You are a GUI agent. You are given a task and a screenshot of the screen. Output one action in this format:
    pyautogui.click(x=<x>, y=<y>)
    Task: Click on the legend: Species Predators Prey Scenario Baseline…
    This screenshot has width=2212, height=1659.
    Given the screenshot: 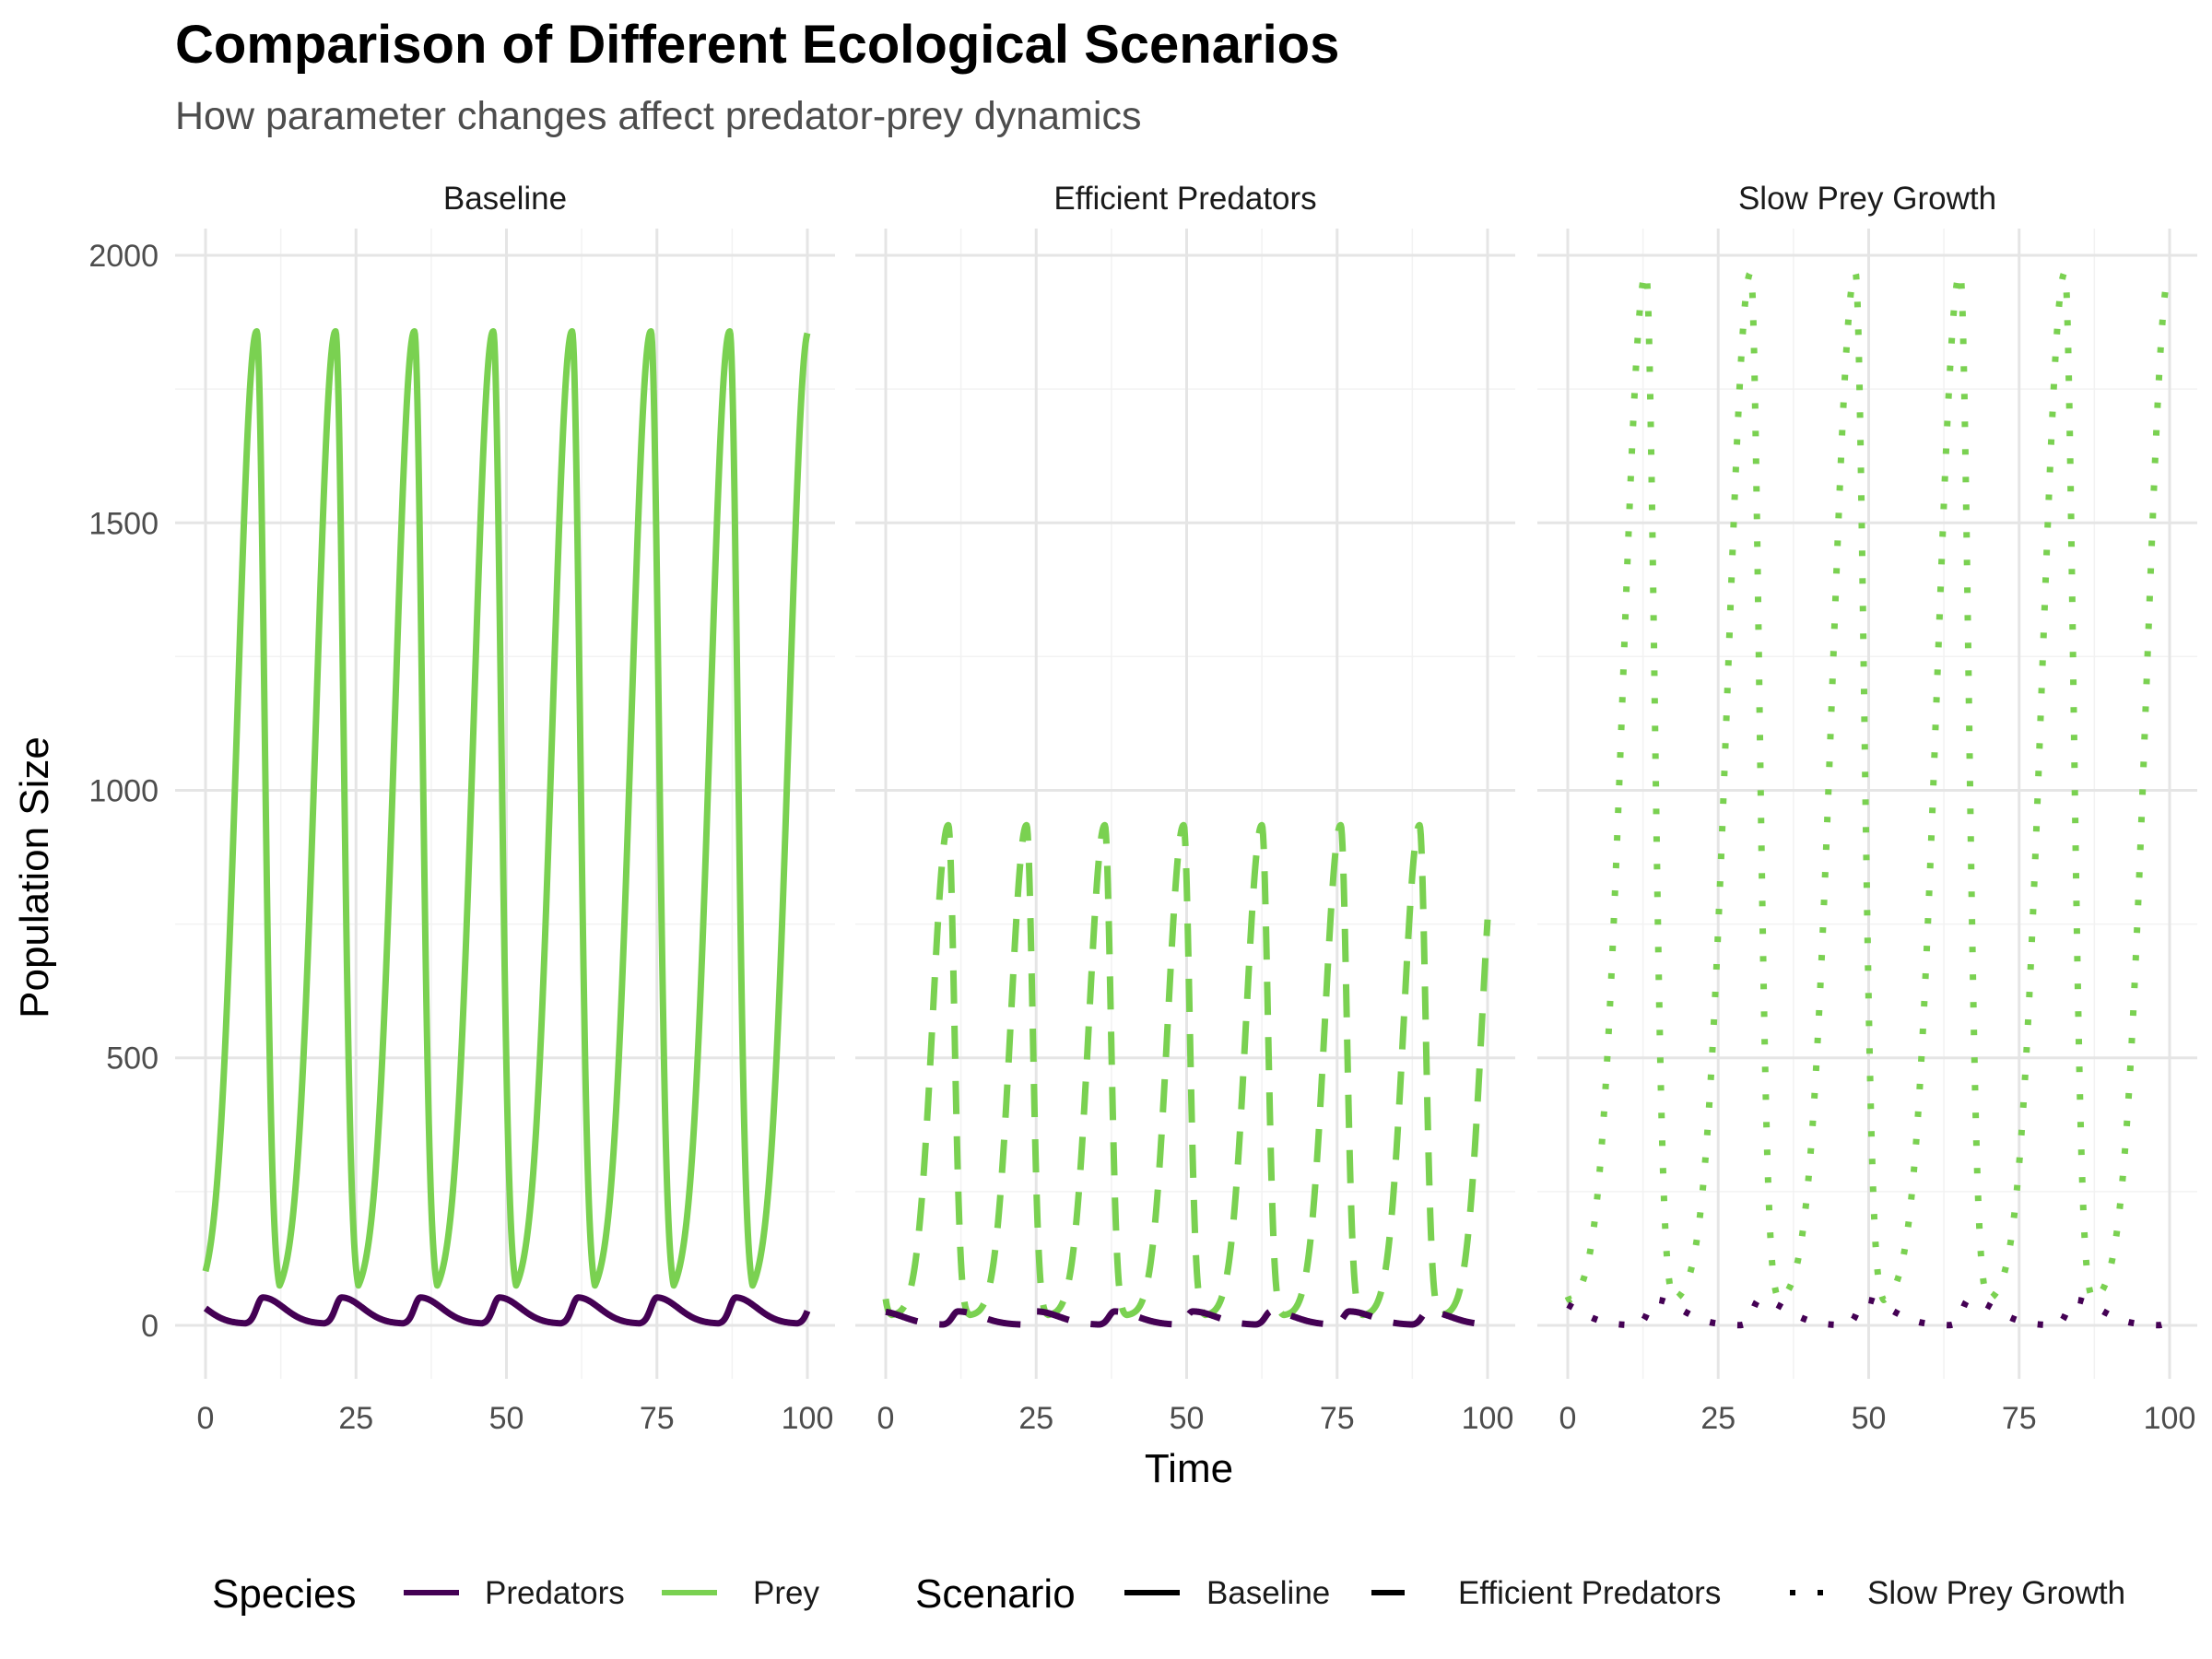 What is the action you would take?
    pyautogui.click(x=1168, y=1594)
    